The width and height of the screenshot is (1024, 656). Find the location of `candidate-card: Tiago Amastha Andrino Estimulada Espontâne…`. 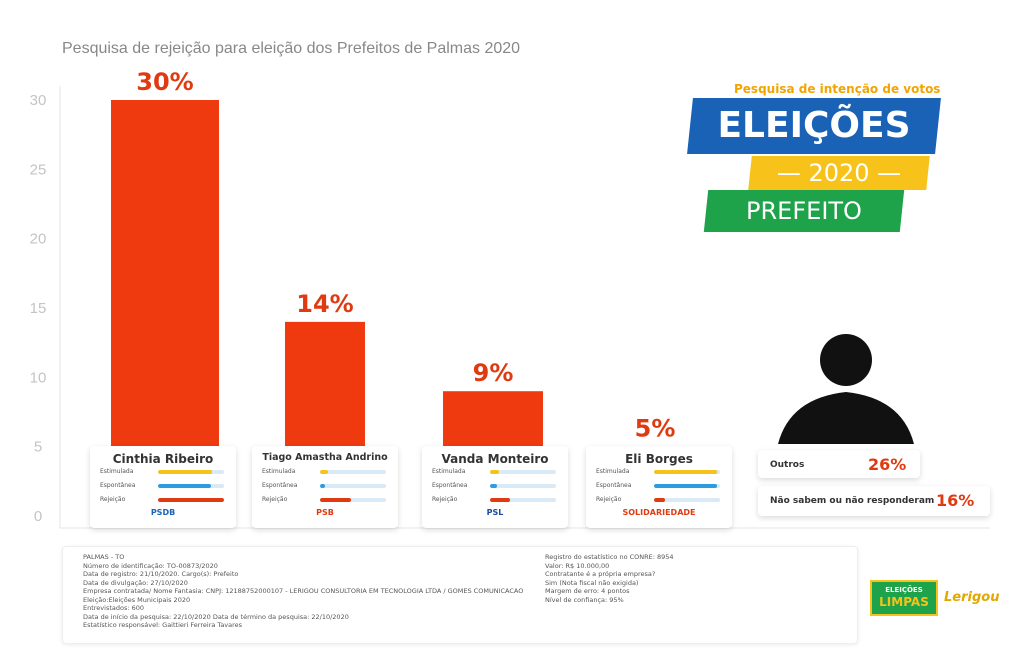

candidate-card: Tiago Amastha Andrino Estimulada Espontâne… is located at coordinates (325, 487).